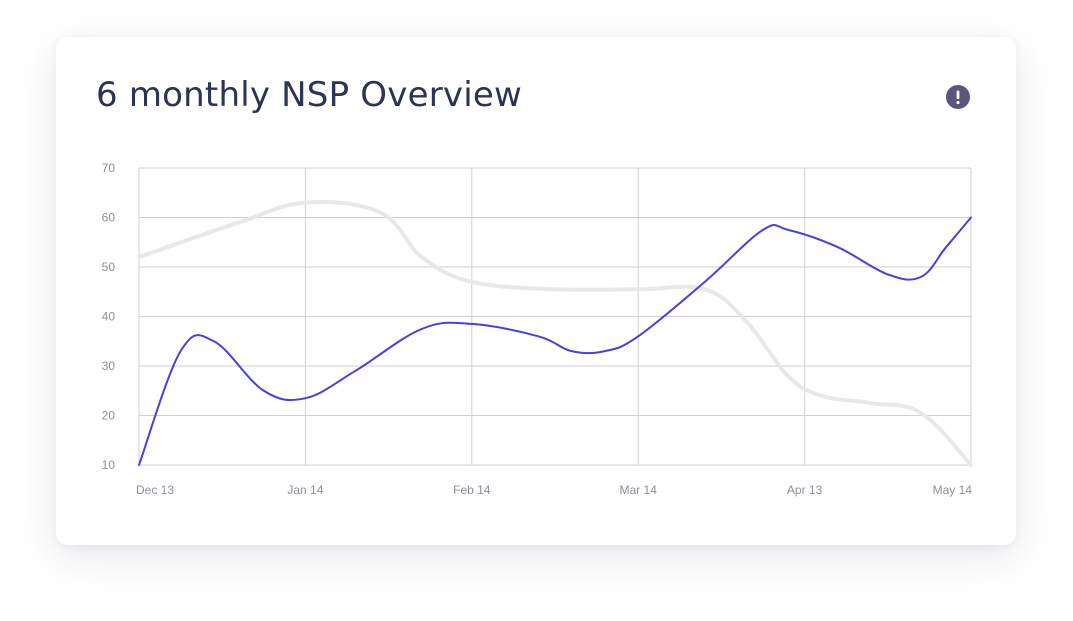 This screenshot has width=1073, height=621. Describe the element at coordinates (472, 490) in the screenshot. I see `x-tick-label: Feb 14` at that location.